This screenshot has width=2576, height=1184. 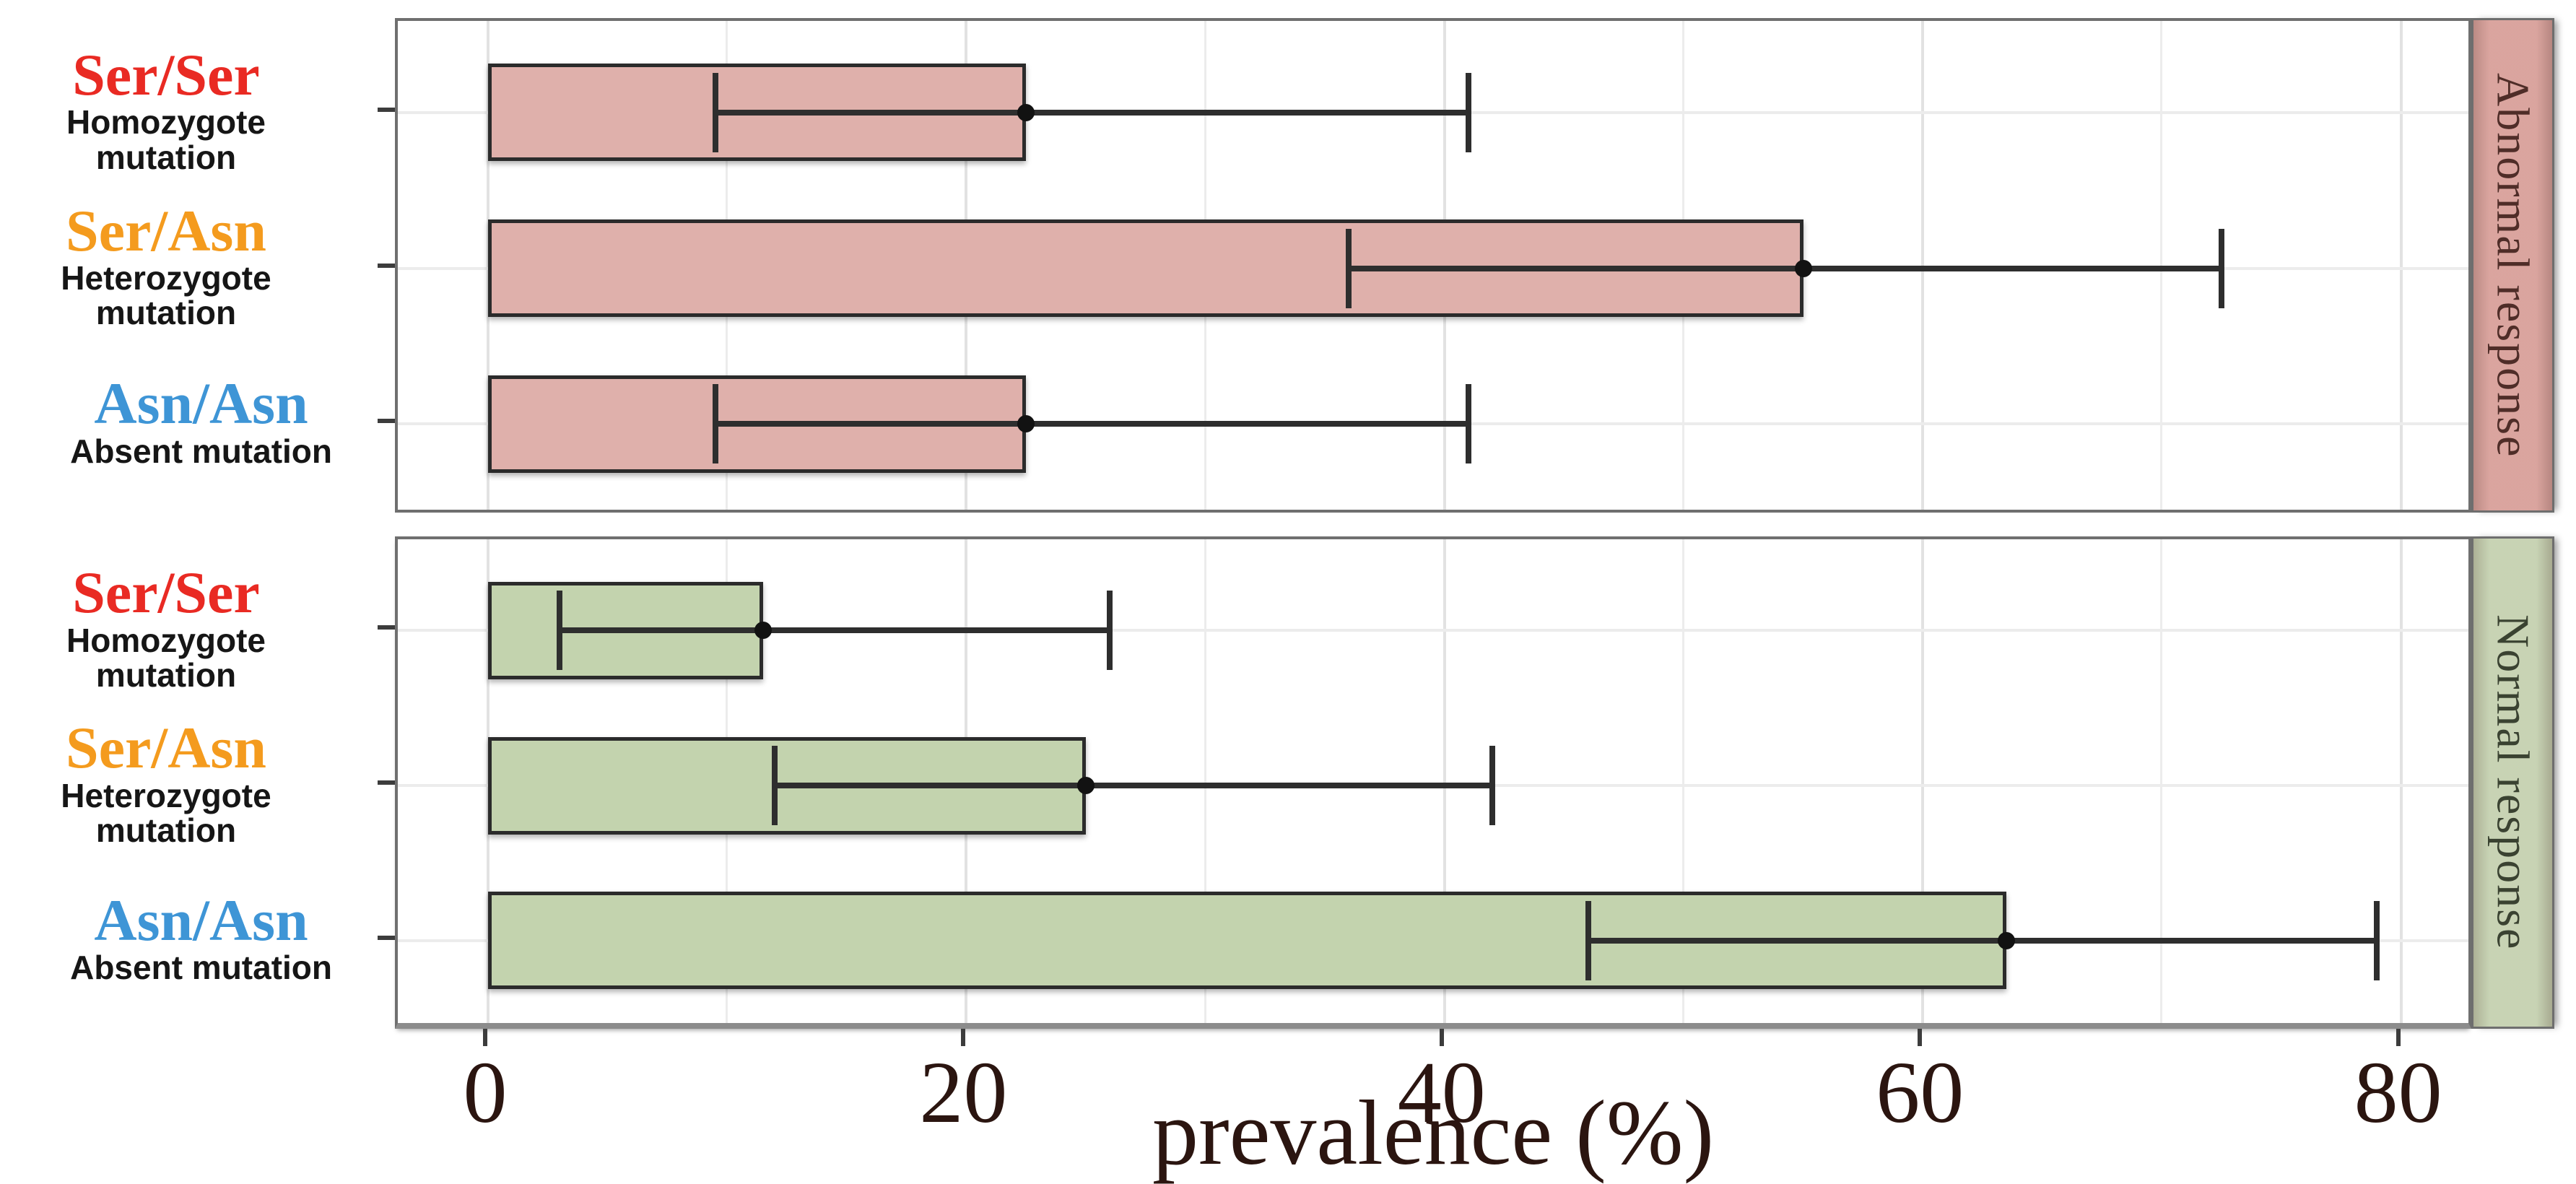 I want to click on x-axis-title: prevalence (%), so click(x=1433, y=1132).